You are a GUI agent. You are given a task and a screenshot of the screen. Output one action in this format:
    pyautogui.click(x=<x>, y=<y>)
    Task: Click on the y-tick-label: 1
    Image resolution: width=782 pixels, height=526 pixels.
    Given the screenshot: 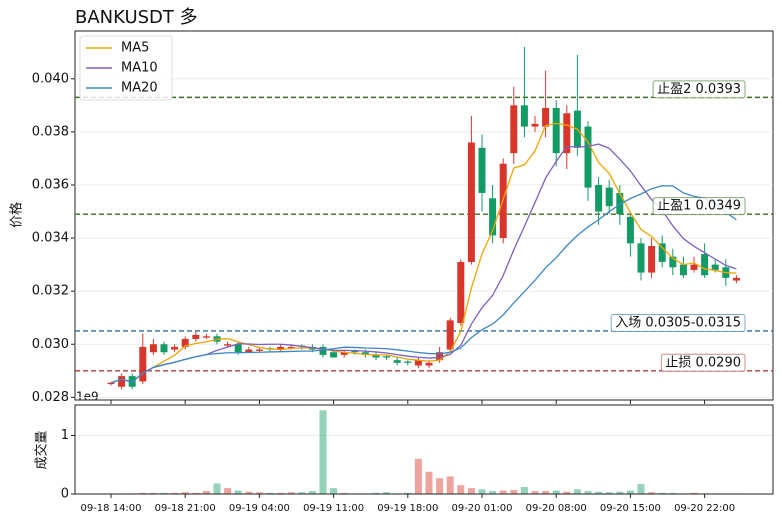 What is the action you would take?
    pyautogui.click(x=65, y=435)
    